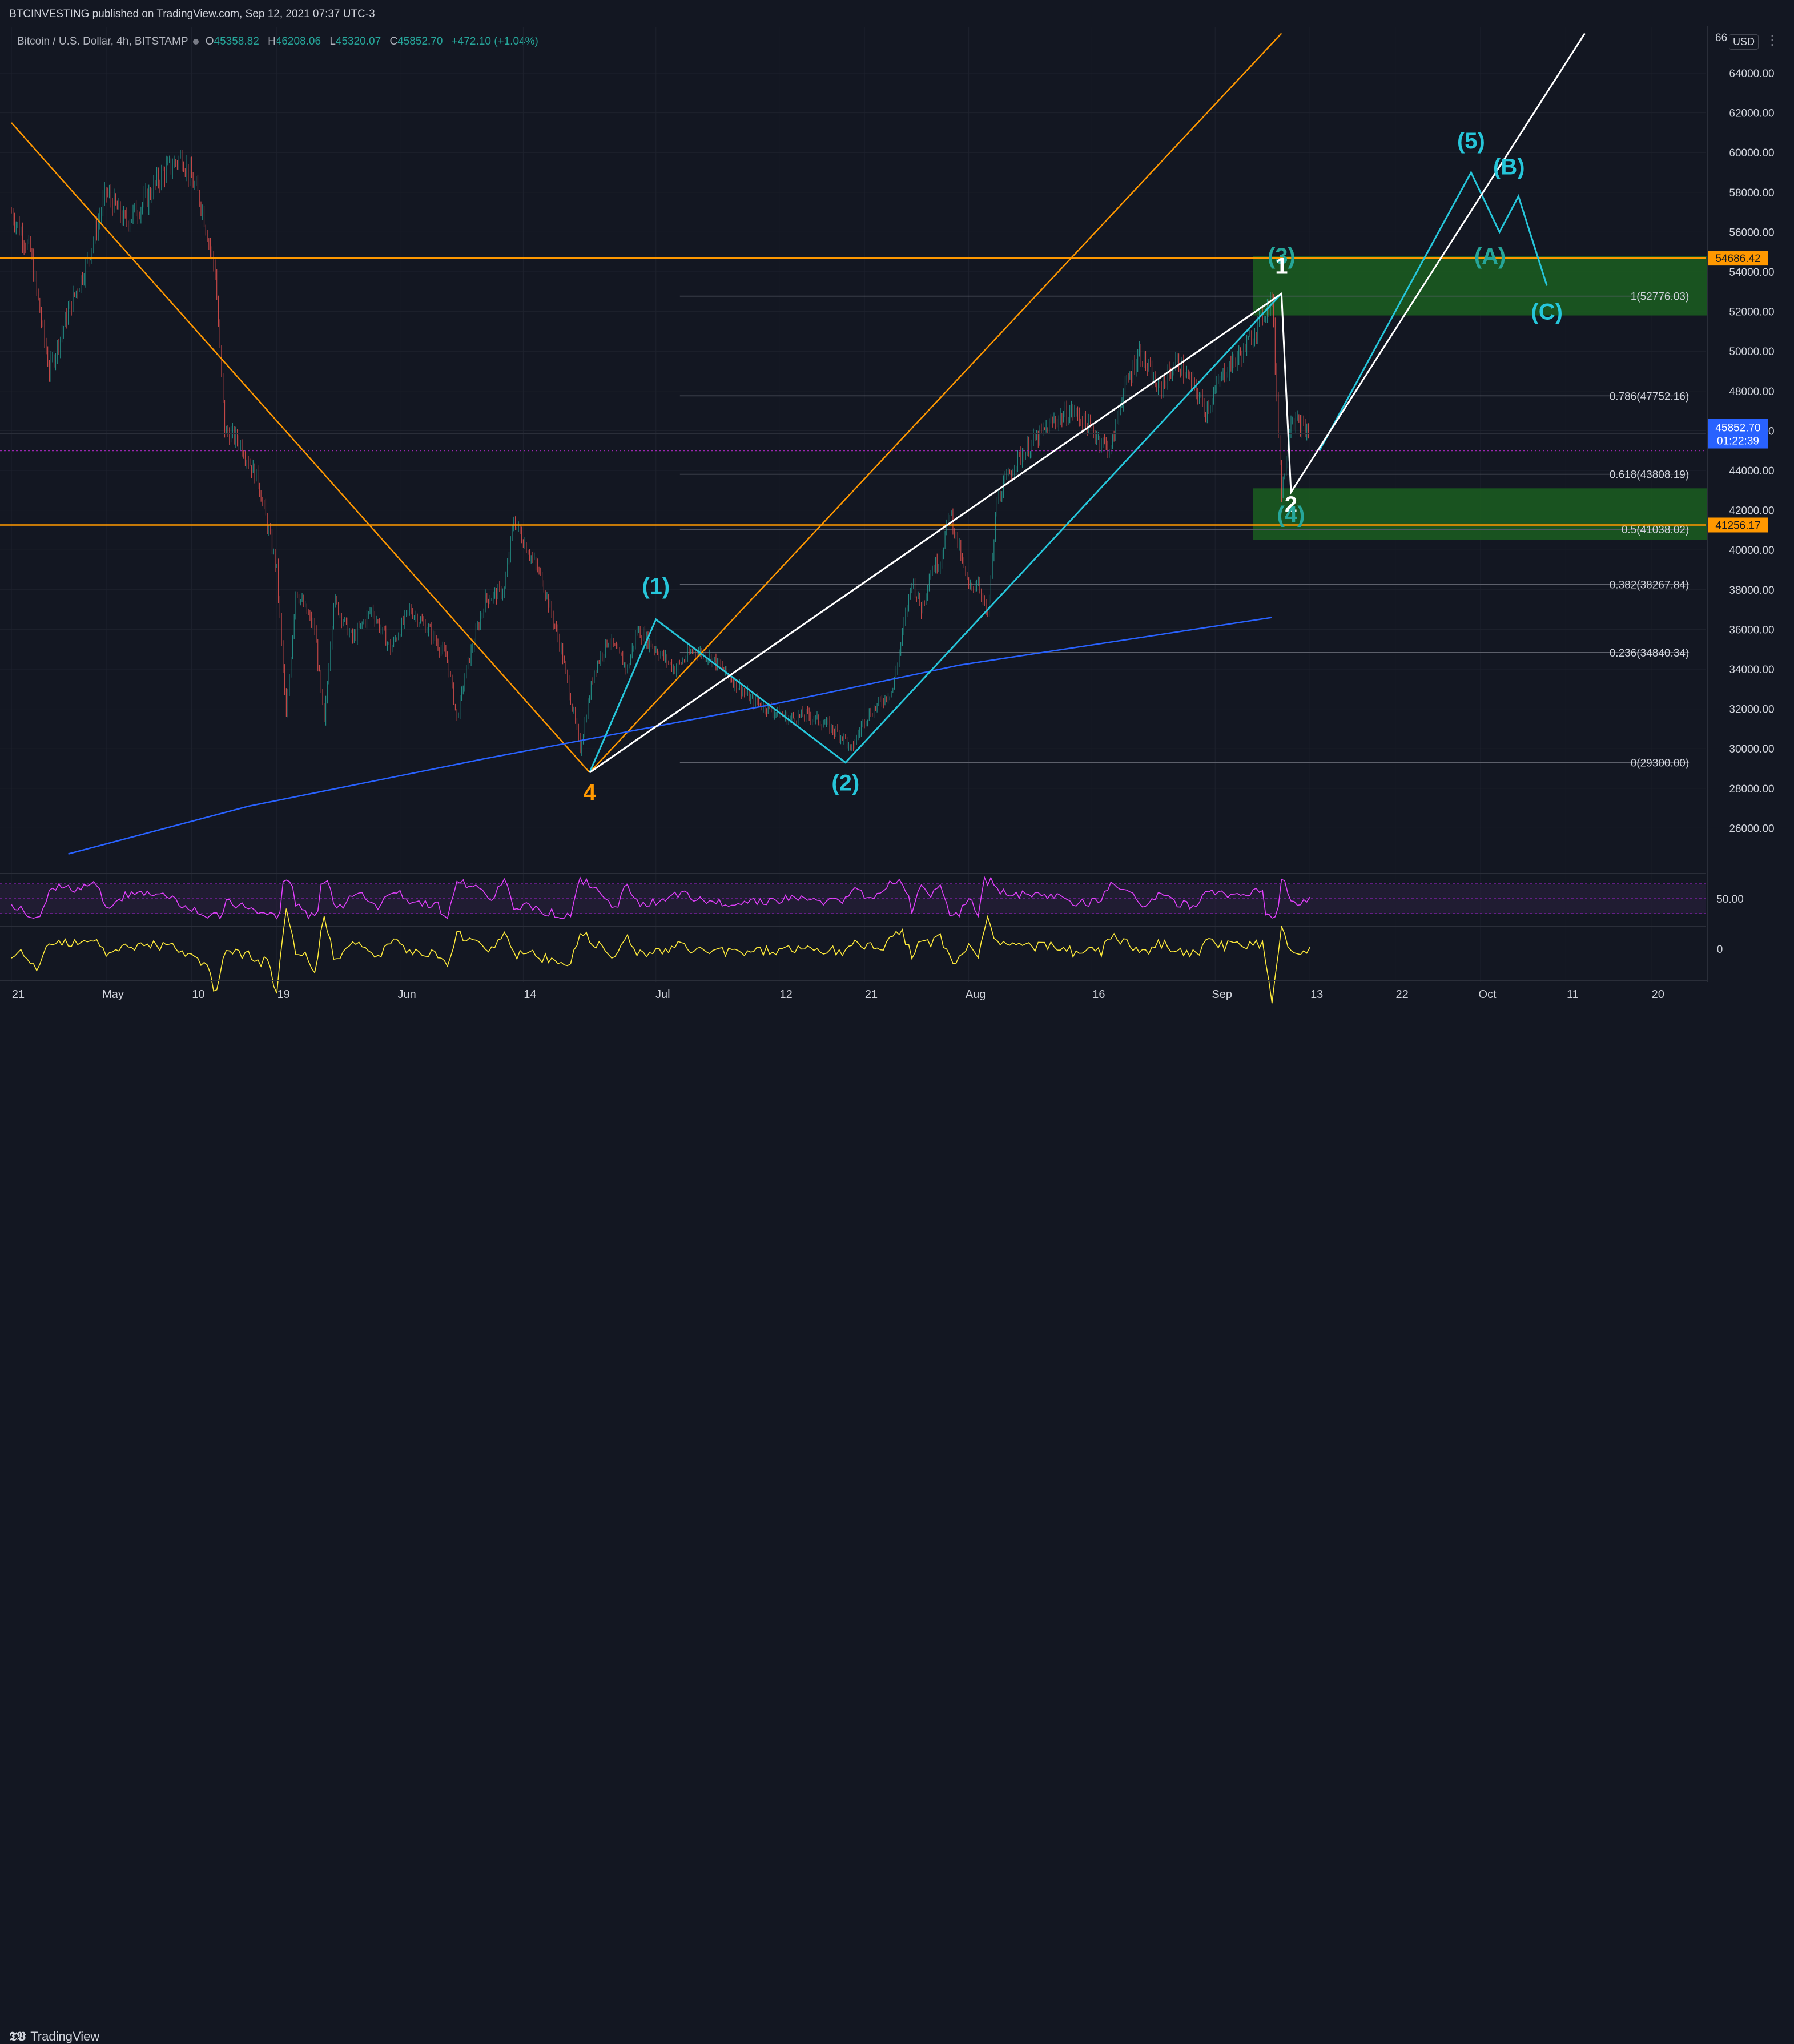 This screenshot has height=2044, width=1794. I want to click on tradingview-logo-text: TradingView, so click(65, 2036).